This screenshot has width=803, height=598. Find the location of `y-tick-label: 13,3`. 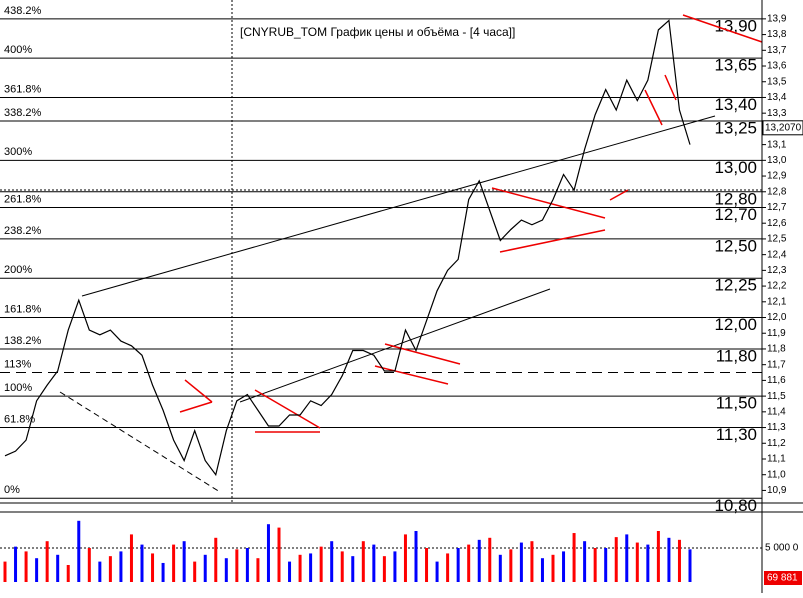

y-tick-label: 13,3 is located at coordinates (777, 113).